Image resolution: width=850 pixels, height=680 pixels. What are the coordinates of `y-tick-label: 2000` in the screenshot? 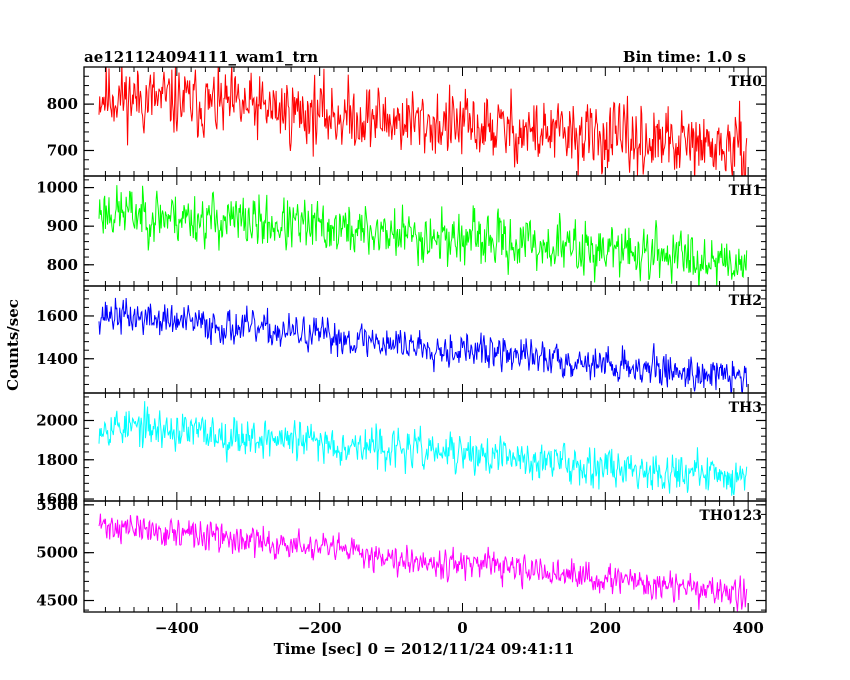 It's located at (57, 420).